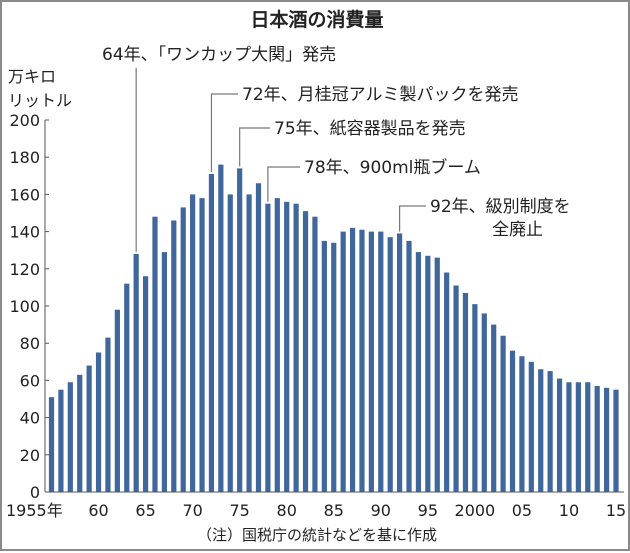 The width and height of the screenshot is (630, 553). I want to click on bar-1995, so click(428, 373).